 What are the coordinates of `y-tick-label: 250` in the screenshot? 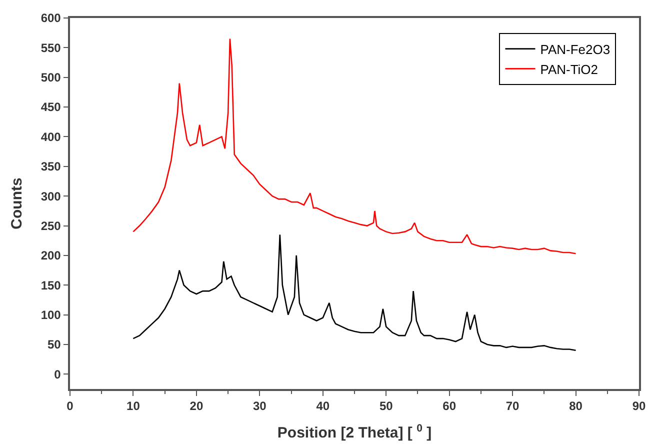 It's located at (51, 225).